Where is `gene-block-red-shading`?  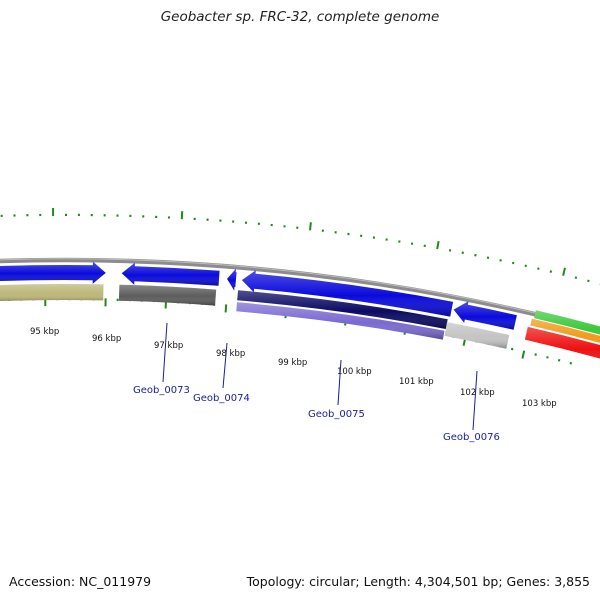
gene-block-red-shading is located at coordinates (562, 342).